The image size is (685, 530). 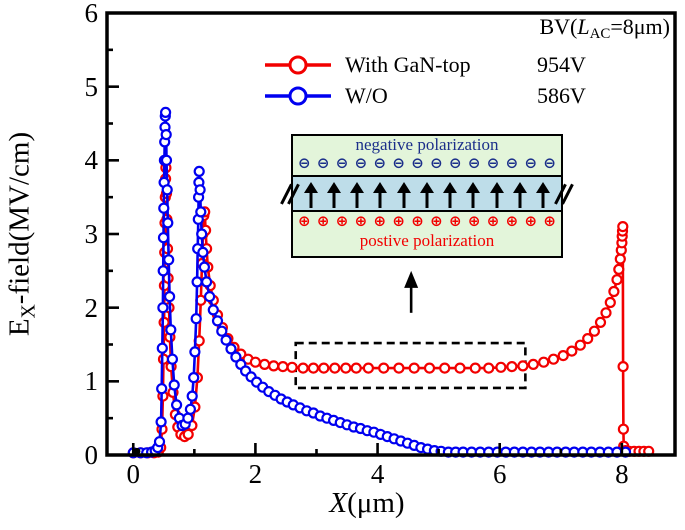 I want to click on negative-polarization-label: negative polarization, so click(x=427, y=144).